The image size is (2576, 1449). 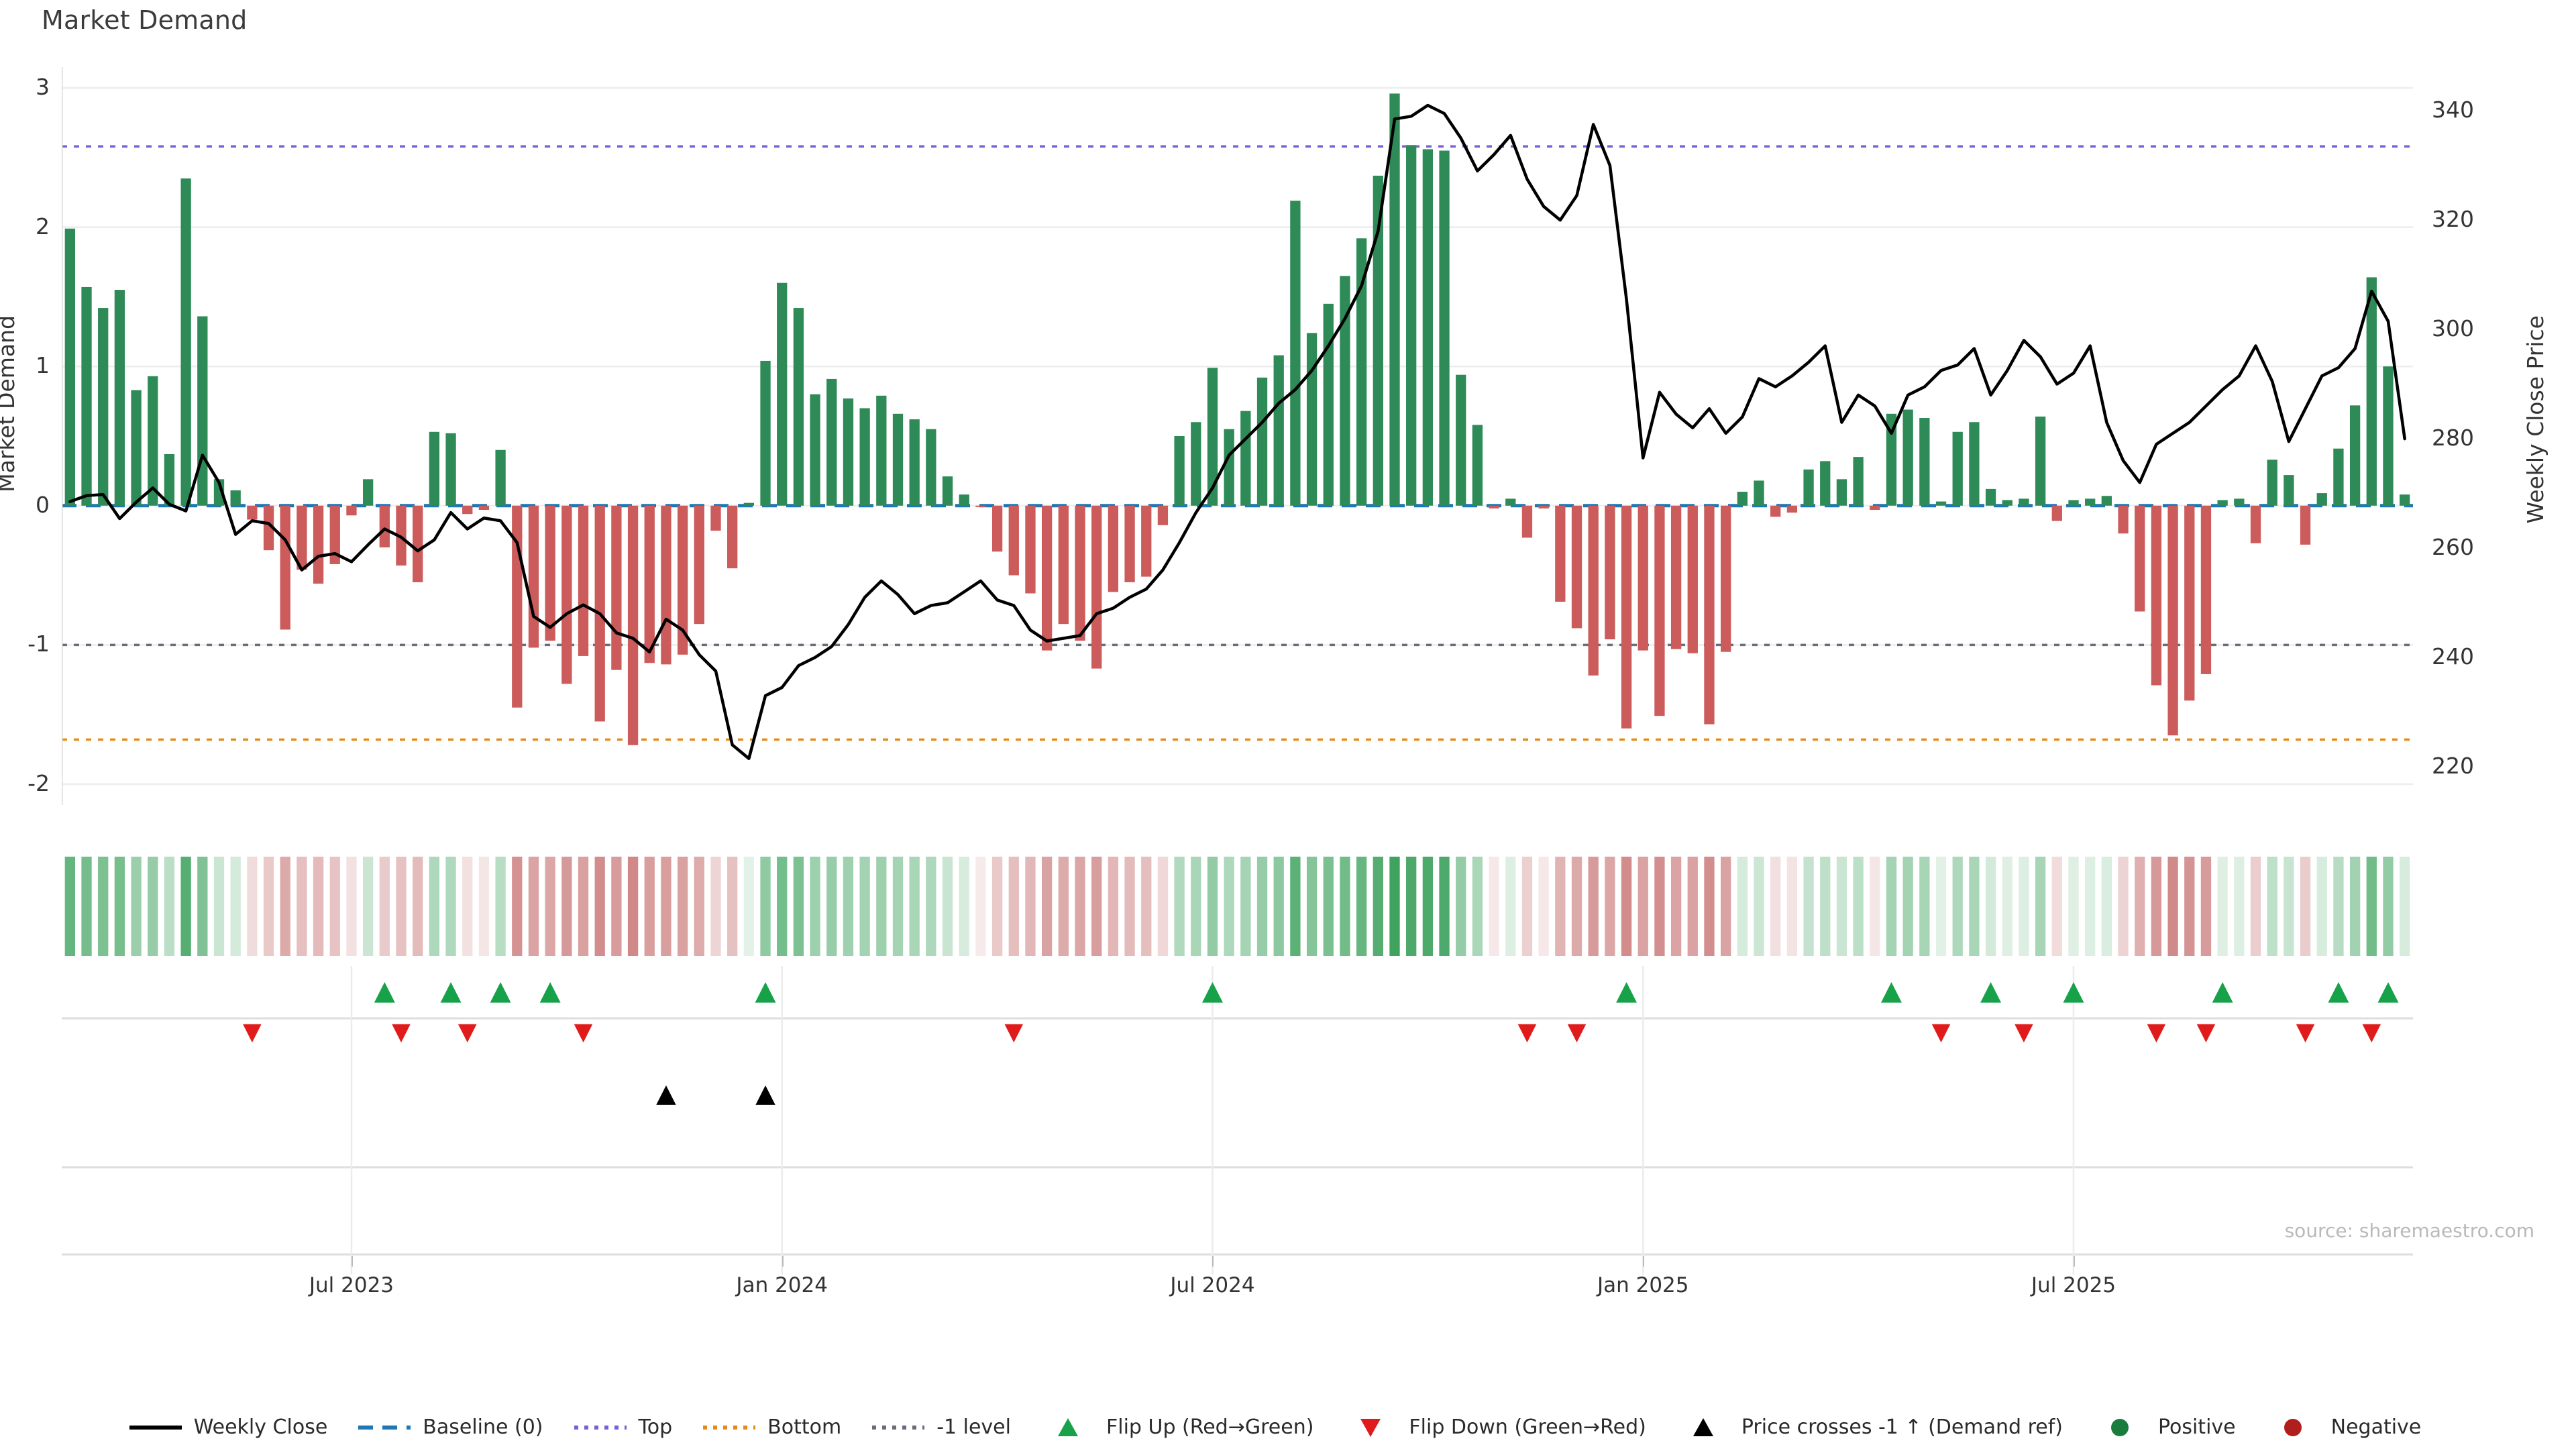 What do you see at coordinates (1176, 1427) in the screenshot?
I see `legend-item: Flip Up (Red→Green)` at bounding box center [1176, 1427].